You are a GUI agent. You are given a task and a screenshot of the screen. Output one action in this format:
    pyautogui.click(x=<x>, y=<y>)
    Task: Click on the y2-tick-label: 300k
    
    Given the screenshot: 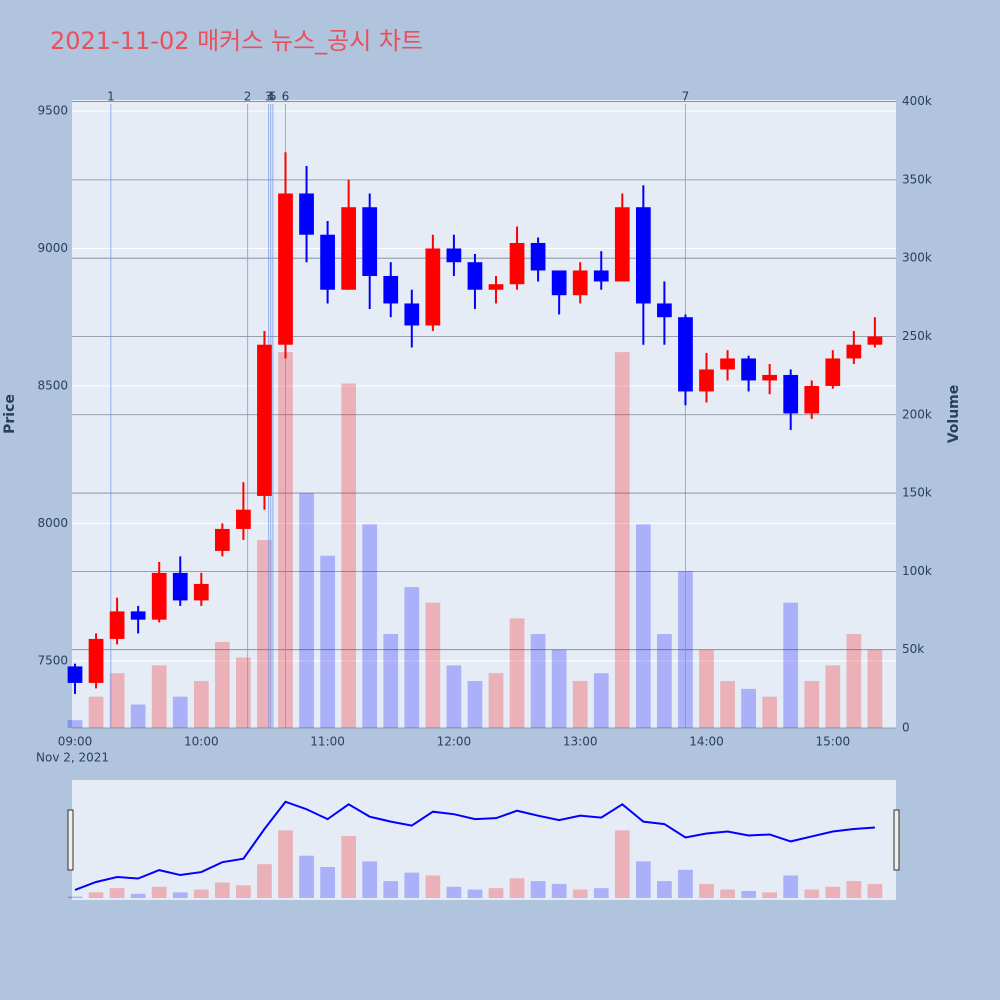 What is the action you would take?
    pyautogui.click(x=917, y=258)
    